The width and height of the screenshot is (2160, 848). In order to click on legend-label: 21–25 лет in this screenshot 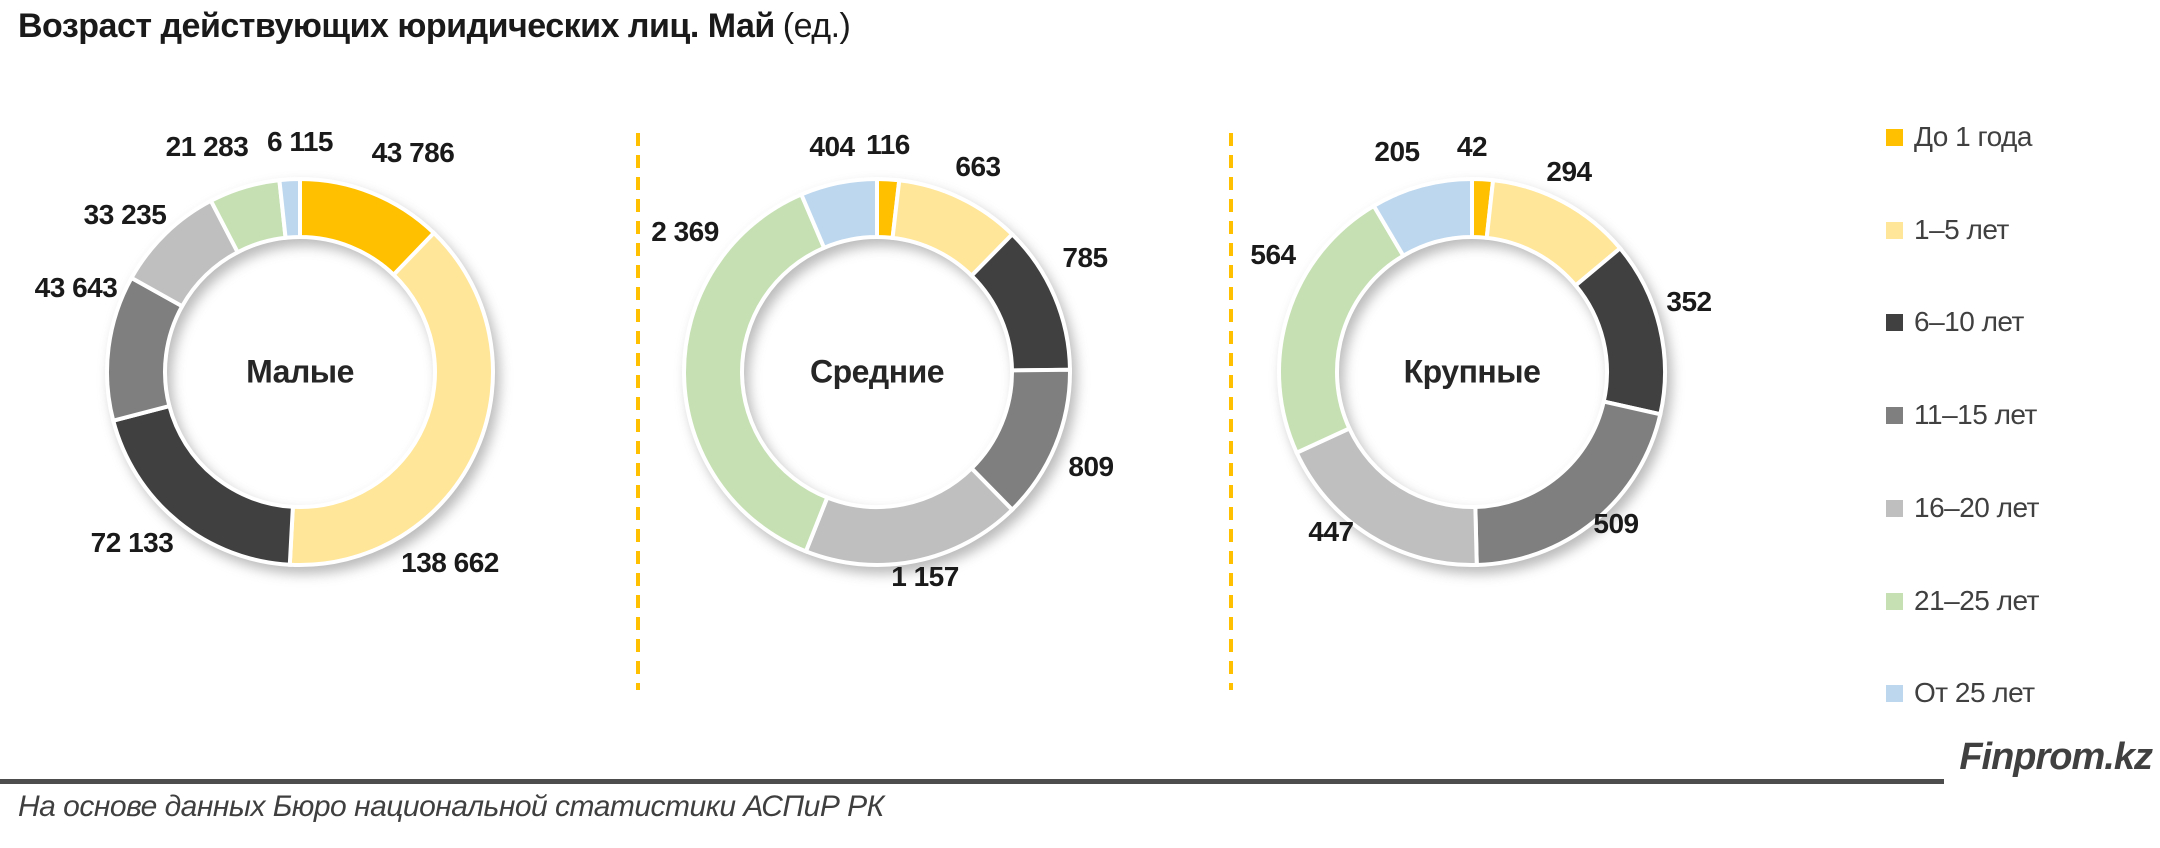, I will do `click(1976, 600)`.